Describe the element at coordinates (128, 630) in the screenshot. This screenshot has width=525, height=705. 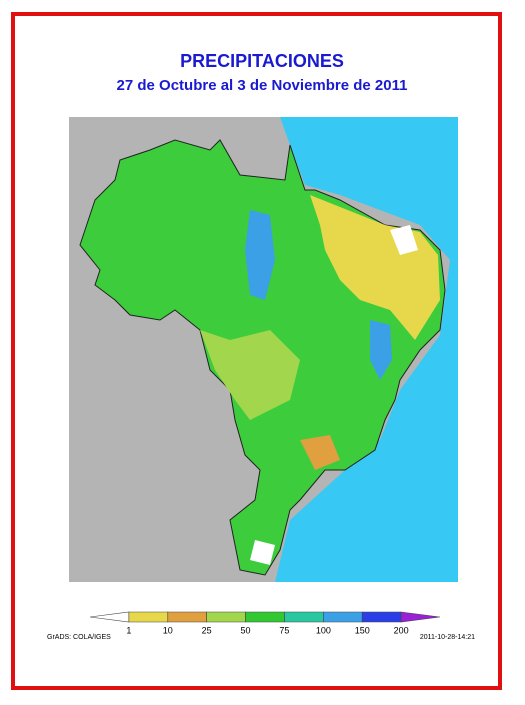
I see `colorbar-label: 1` at that location.